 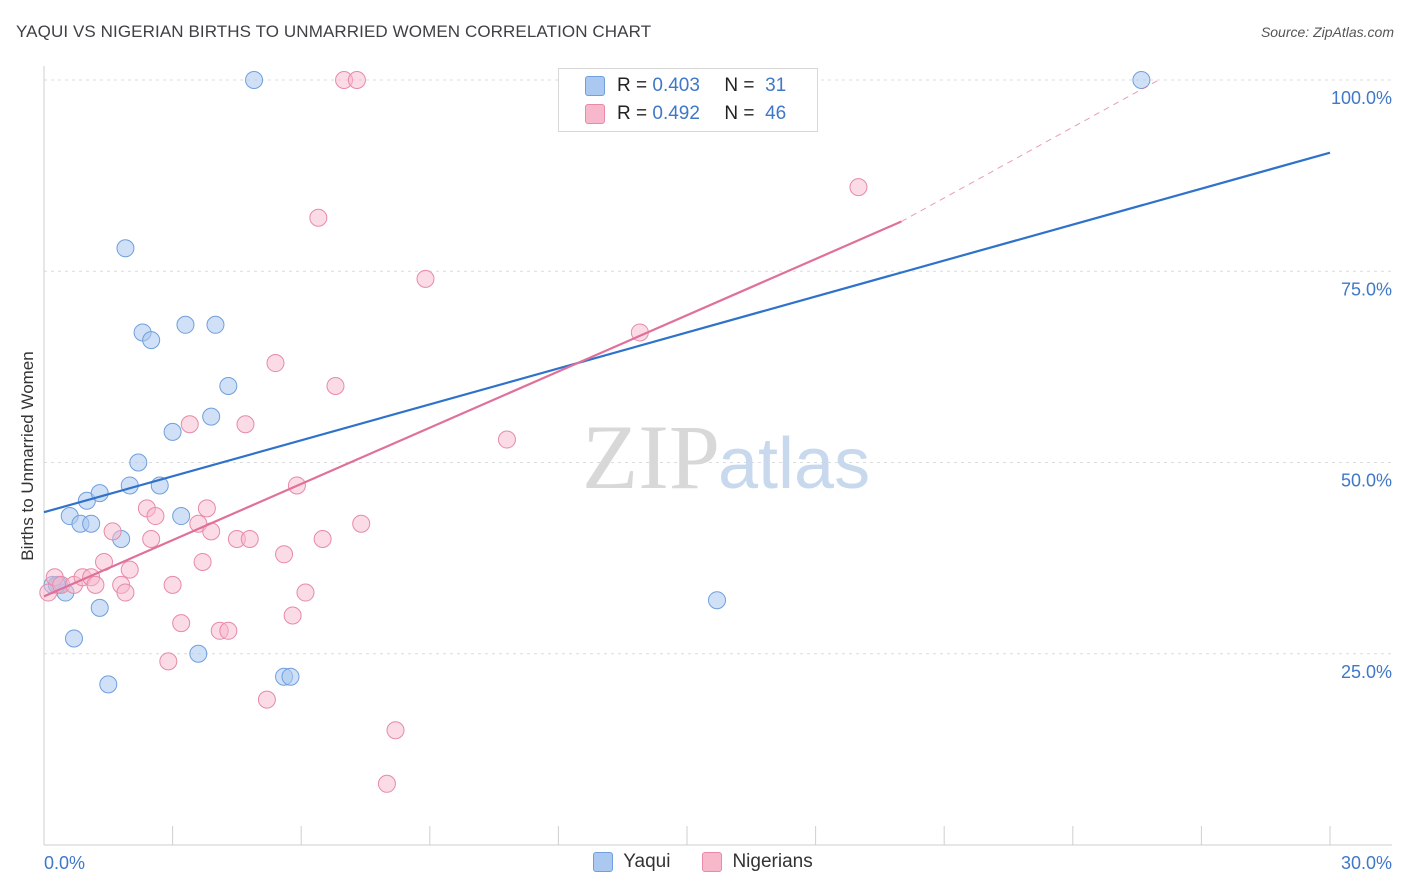 What do you see at coordinates (651, 457) in the screenshot?
I see `watermark-zip: ZIP` at bounding box center [651, 457].